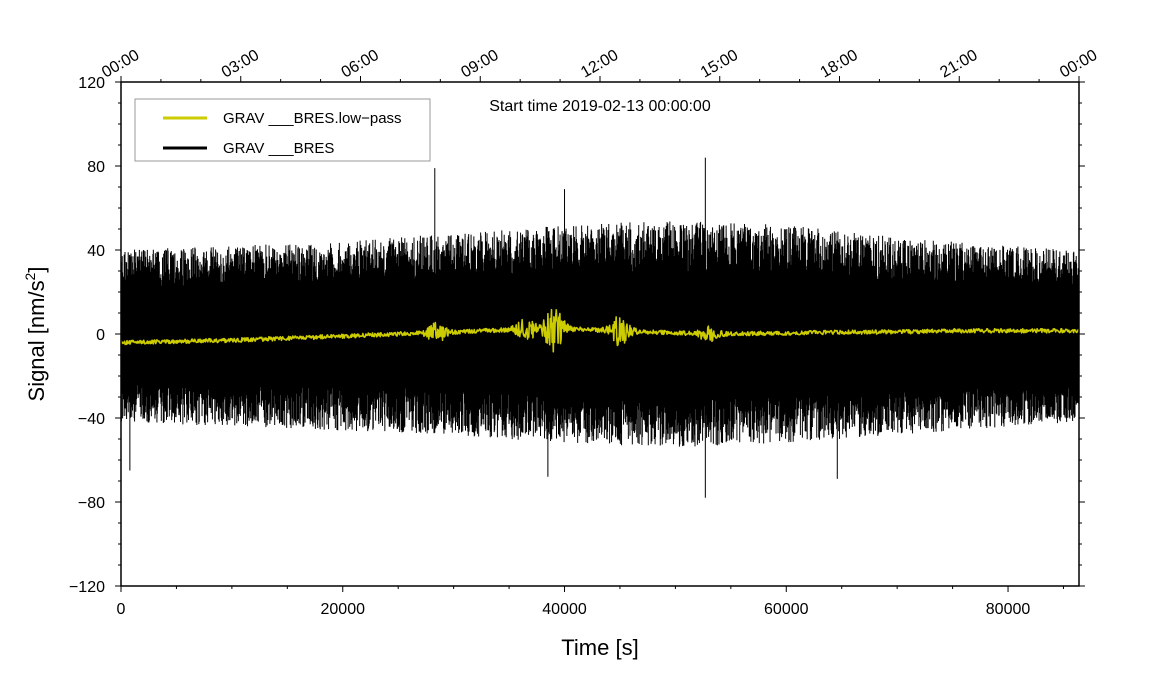 This screenshot has width=1151, height=700. I want to click on series-grav-bres-low-pass, so click(600, 330).